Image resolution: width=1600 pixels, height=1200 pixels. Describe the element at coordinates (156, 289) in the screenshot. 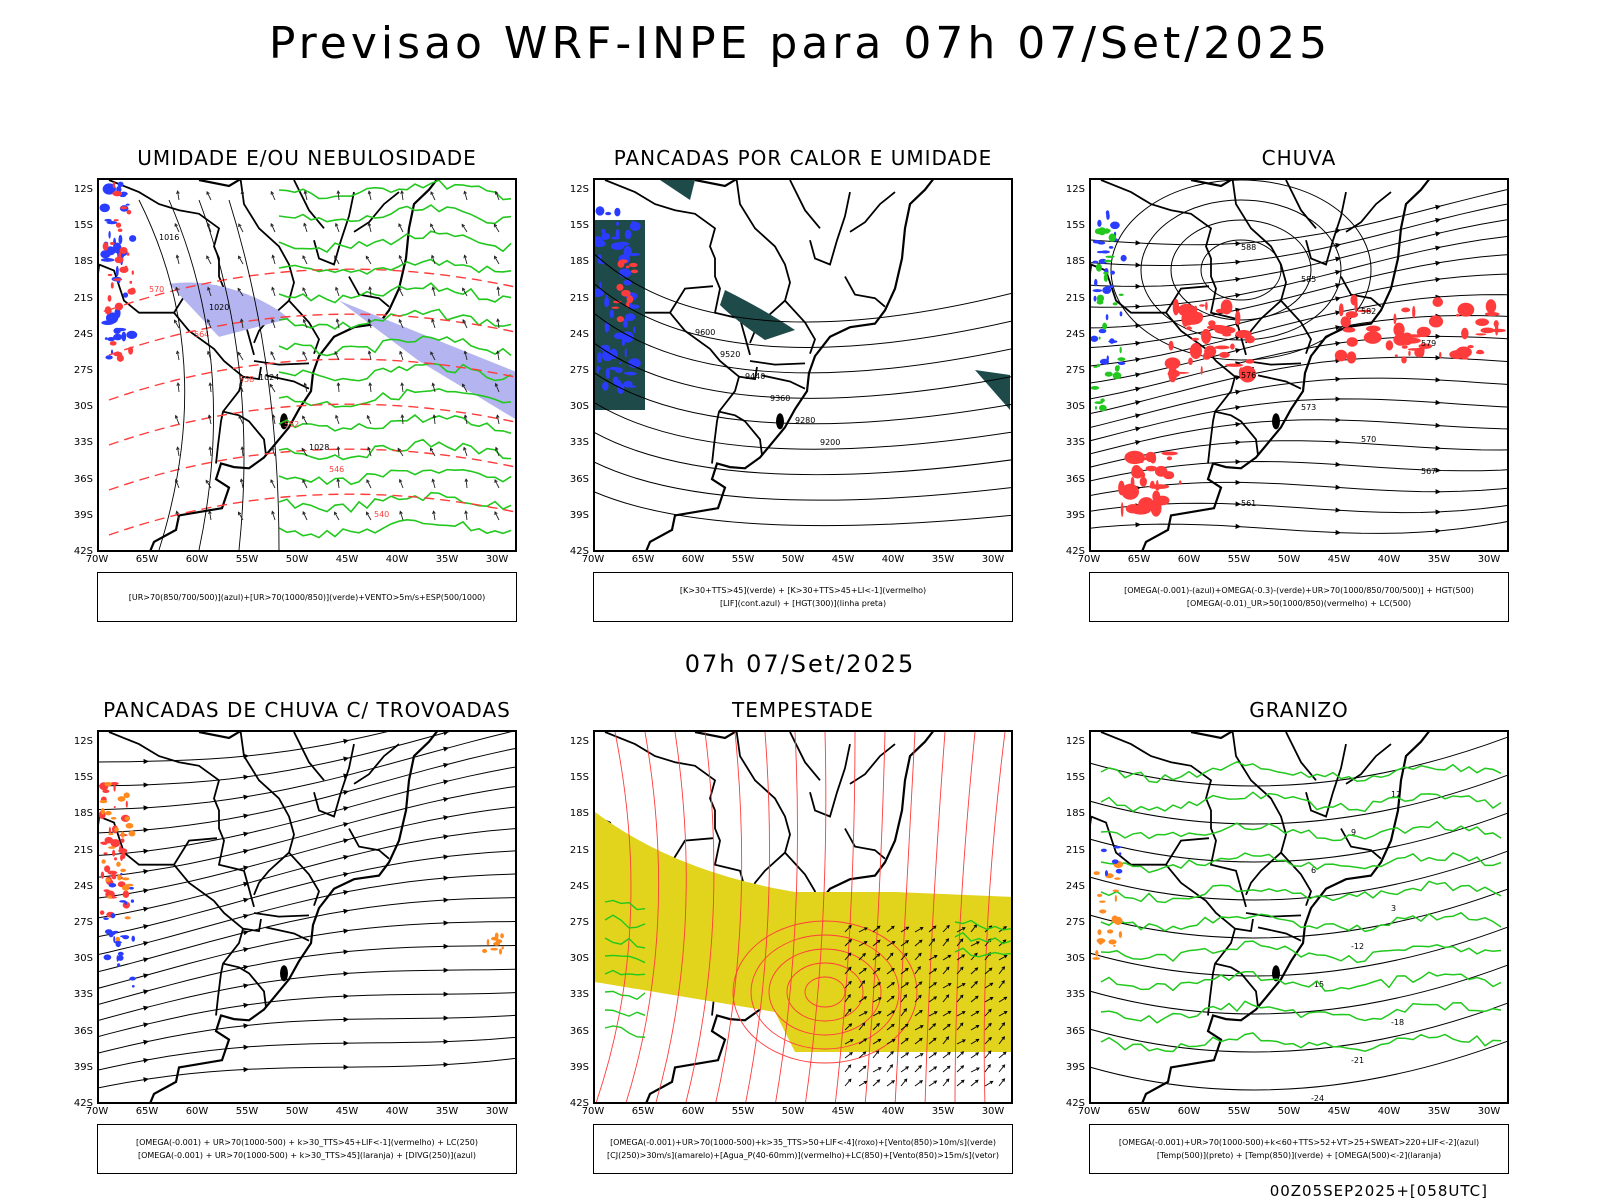

I see `contour-label: 570` at that location.